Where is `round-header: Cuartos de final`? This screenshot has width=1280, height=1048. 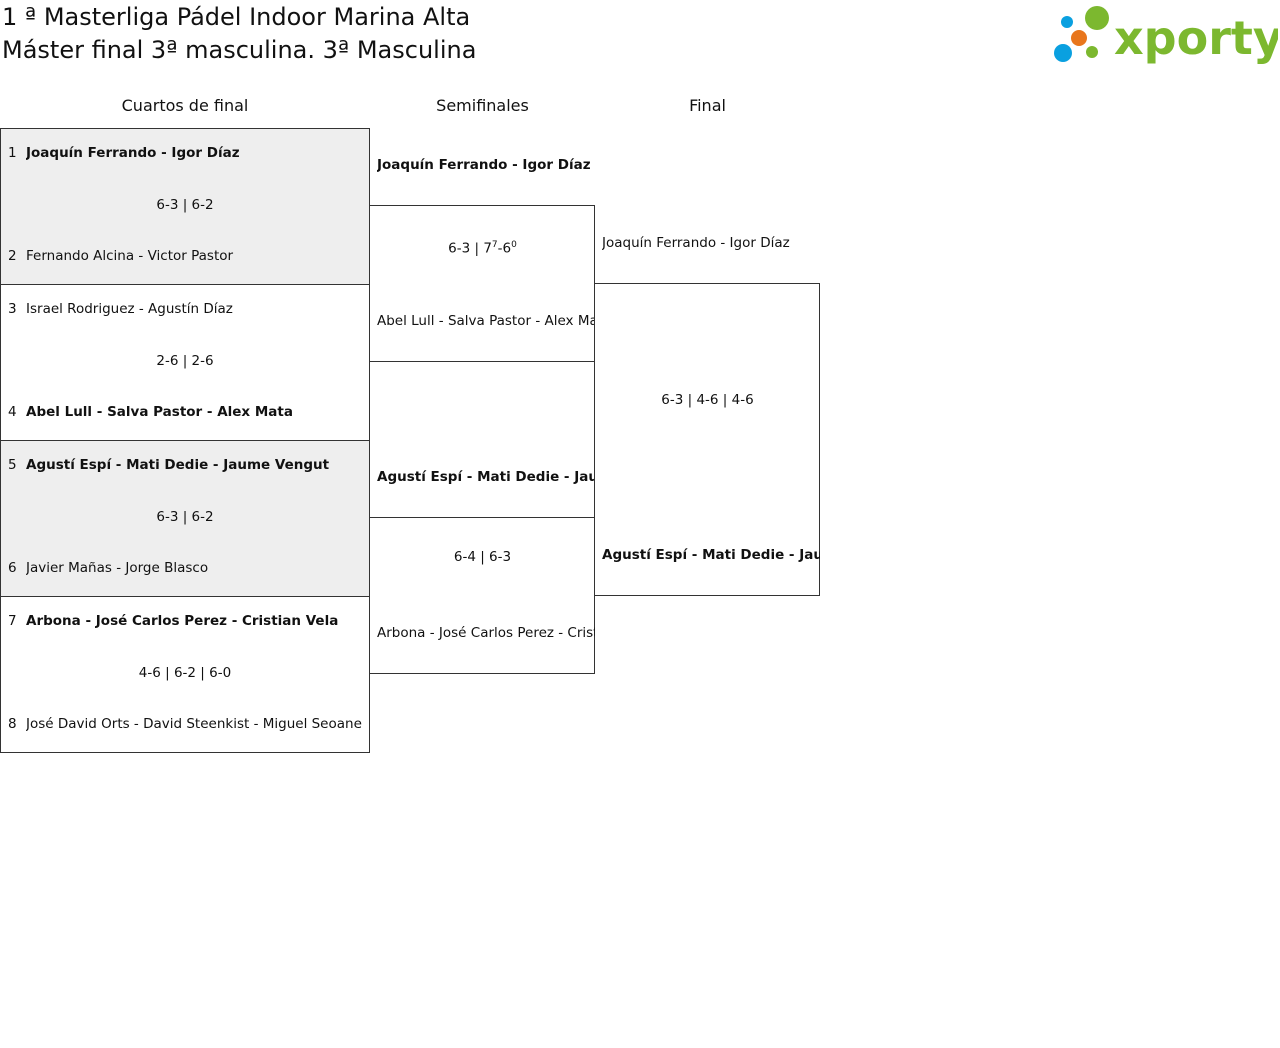 round-header: Cuartos de final is located at coordinates (185, 105).